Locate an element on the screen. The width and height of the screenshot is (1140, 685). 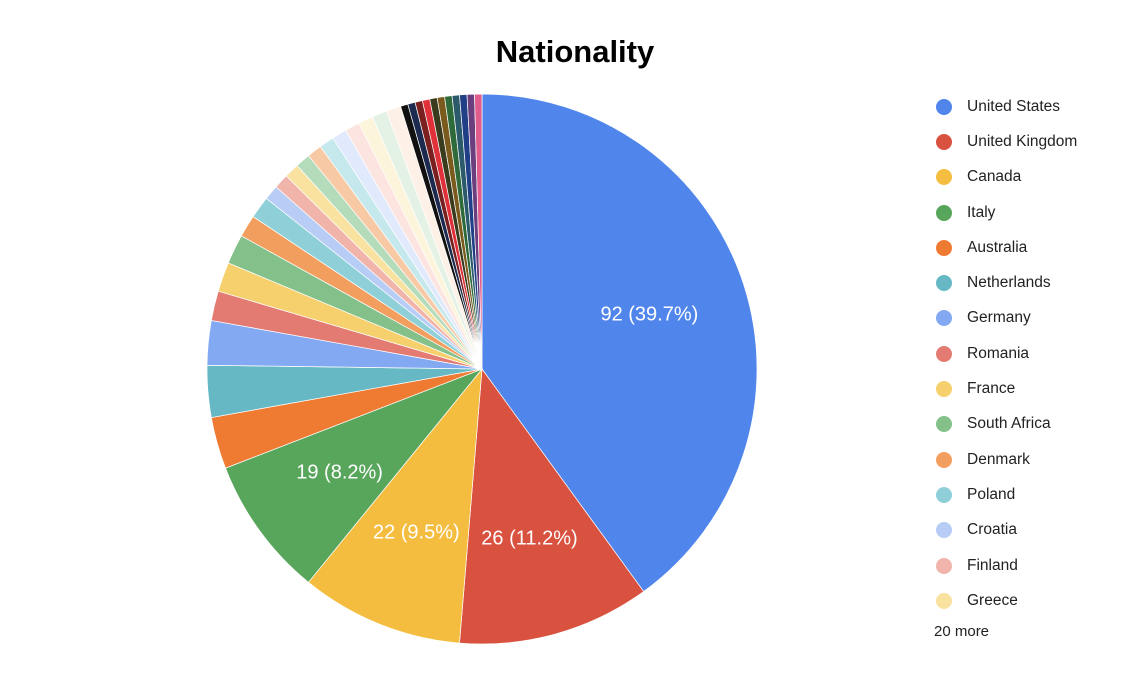
legend-item: United Kingdom is located at coordinates (1006, 141).